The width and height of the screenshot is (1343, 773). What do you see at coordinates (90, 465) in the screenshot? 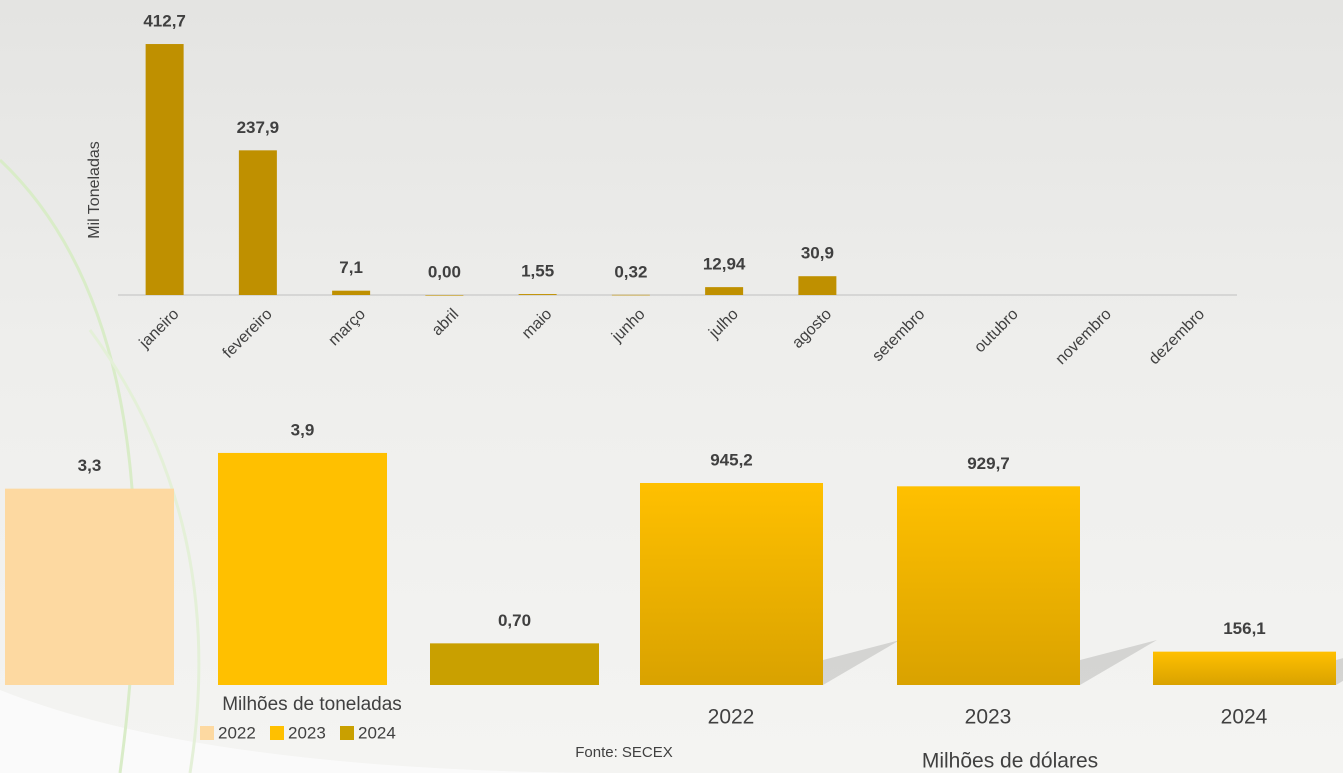
I see `value-label: 3,3` at bounding box center [90, 465].